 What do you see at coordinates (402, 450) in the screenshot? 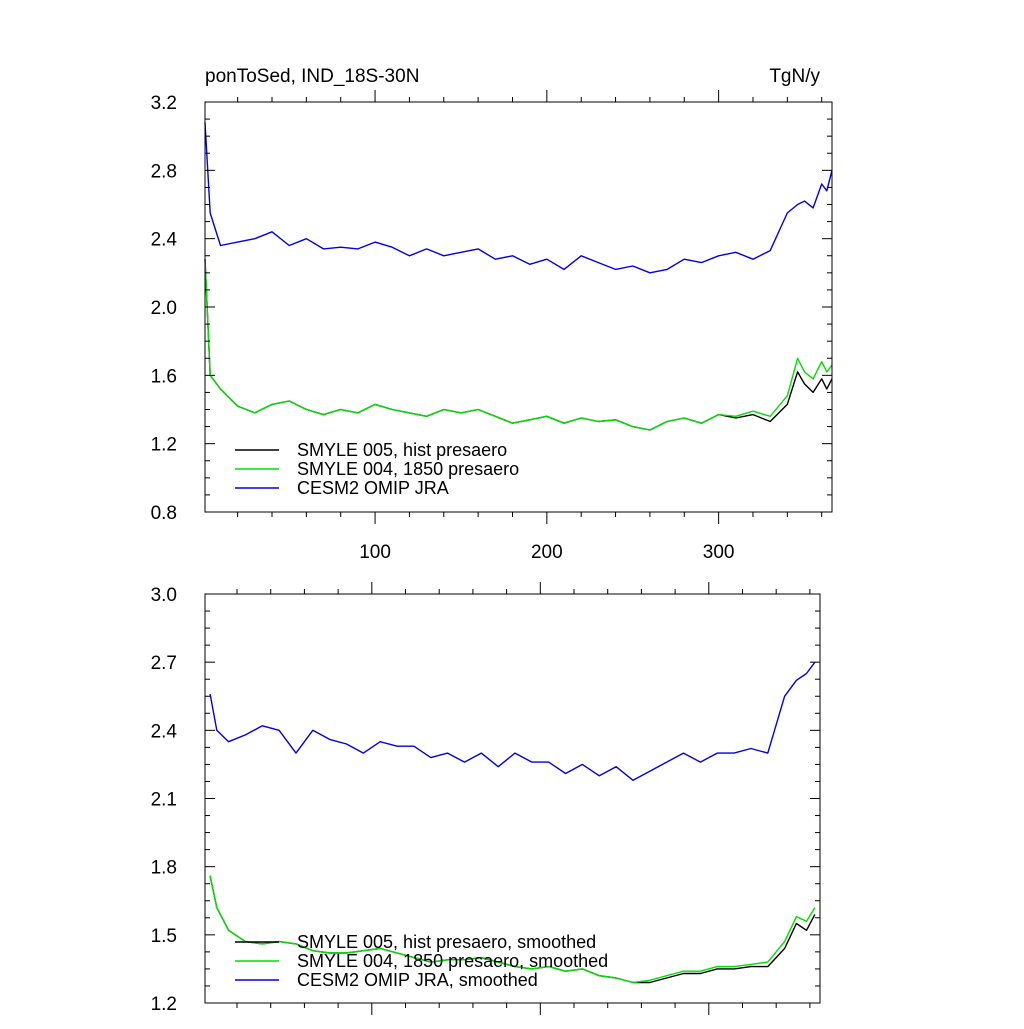
I see `legend-label: SMYLE 005, hist presaero` at bounding box center [402, 450].